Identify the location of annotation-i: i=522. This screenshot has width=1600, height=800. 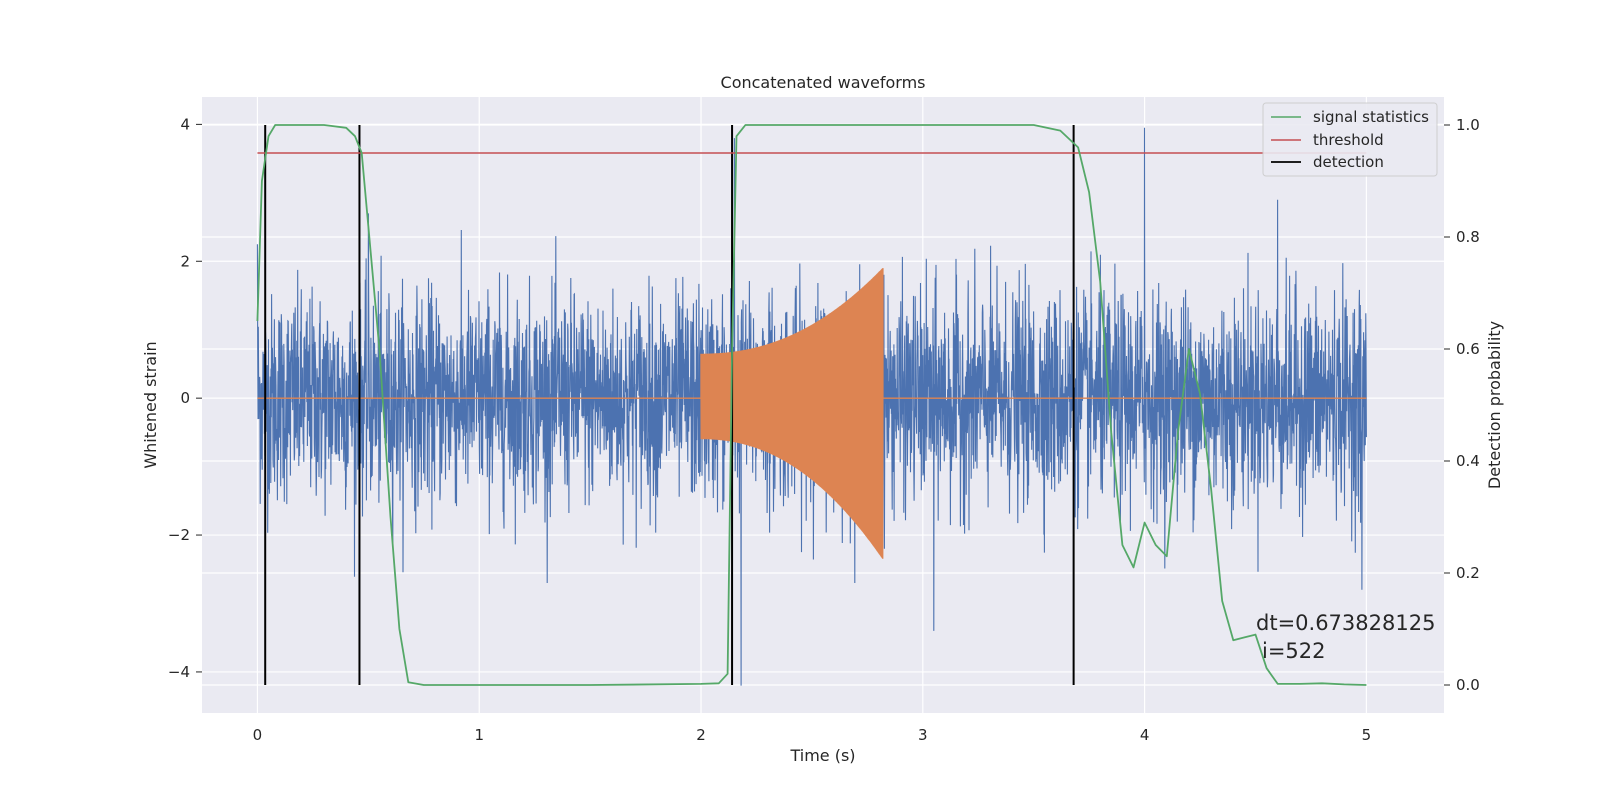
(1294, 651).